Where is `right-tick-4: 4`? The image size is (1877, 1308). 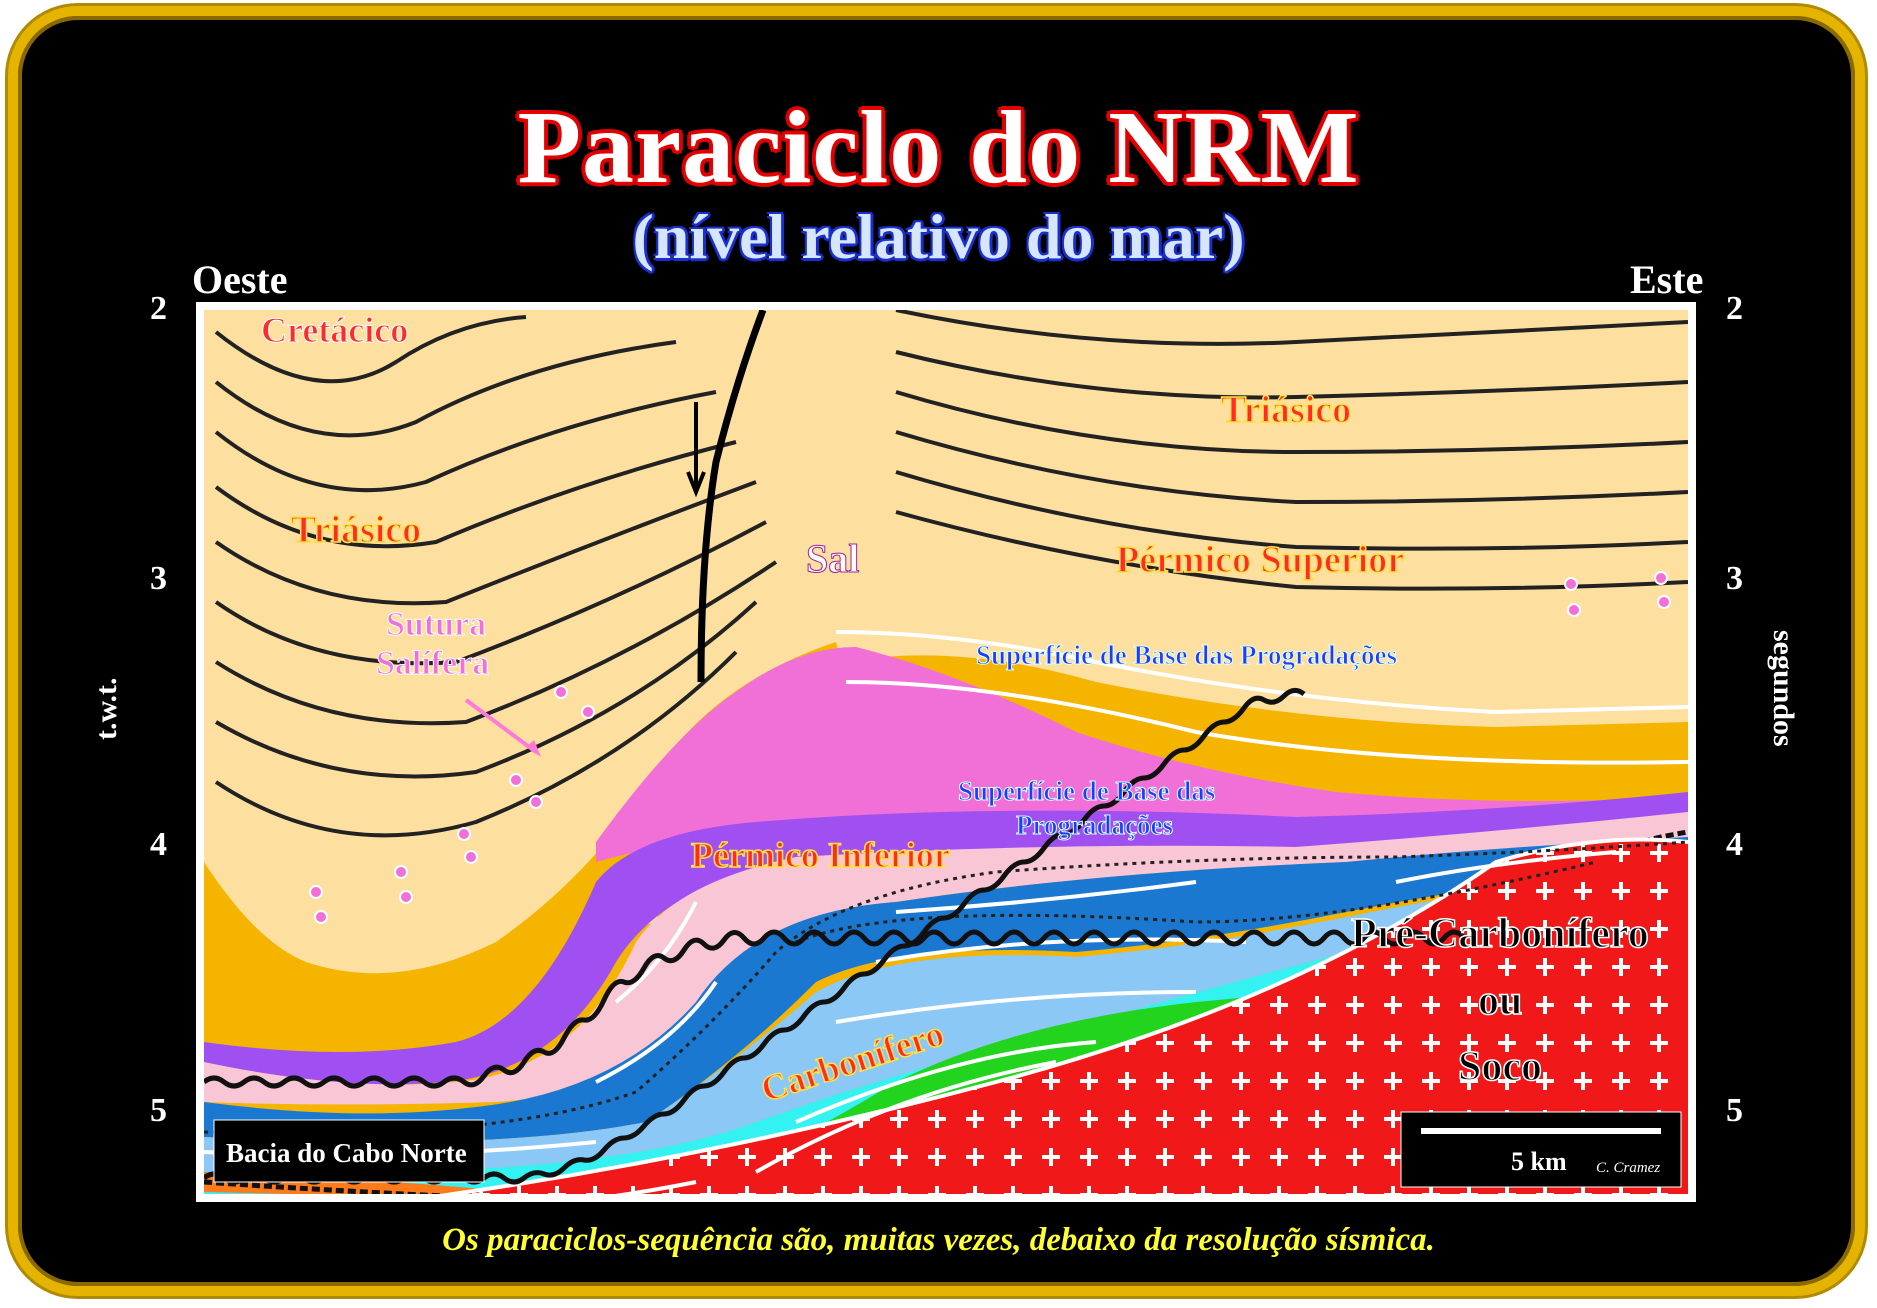 right-tick-4: 4 is located at coordinates (1734, 844).